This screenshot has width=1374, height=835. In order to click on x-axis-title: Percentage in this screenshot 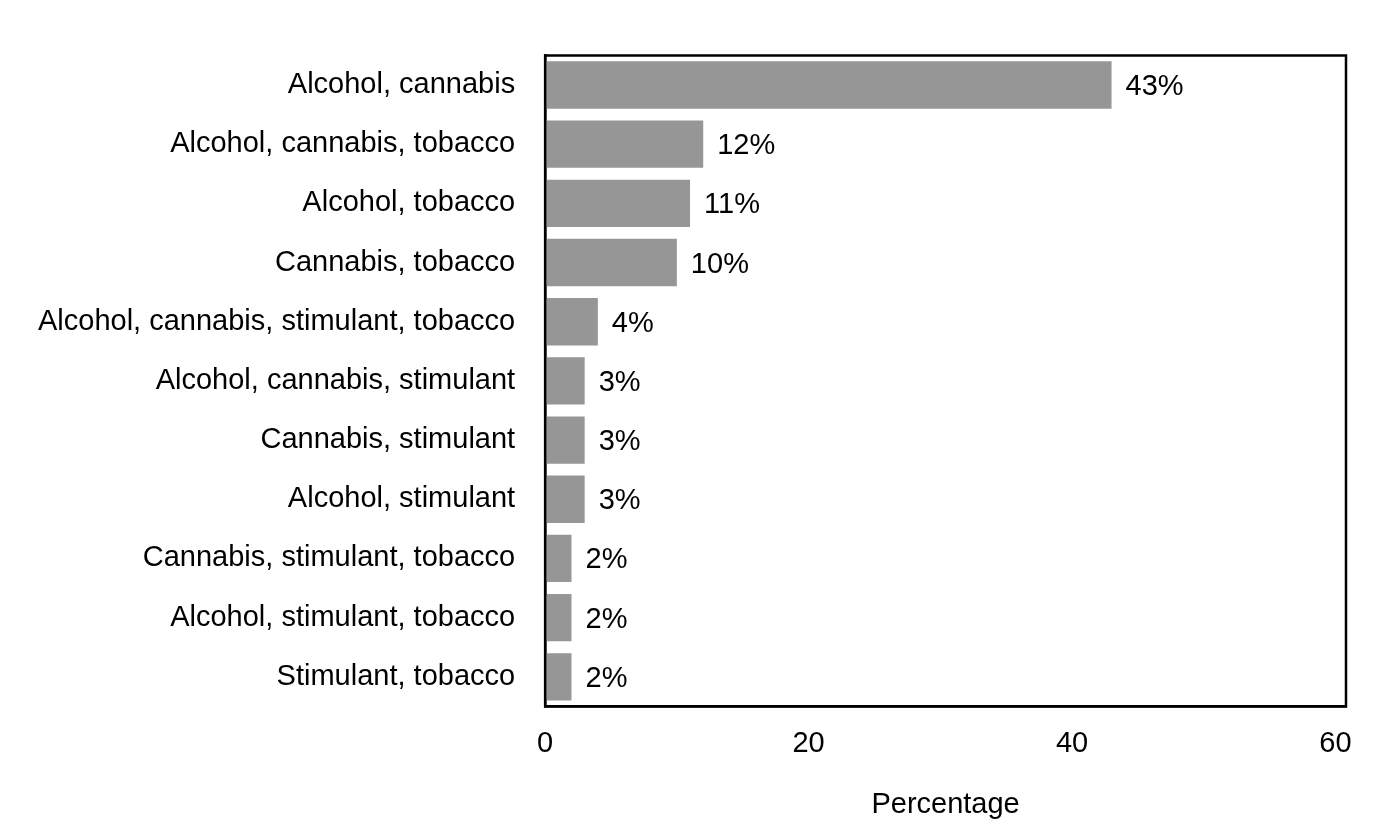, I will do `click(945, 802)`.